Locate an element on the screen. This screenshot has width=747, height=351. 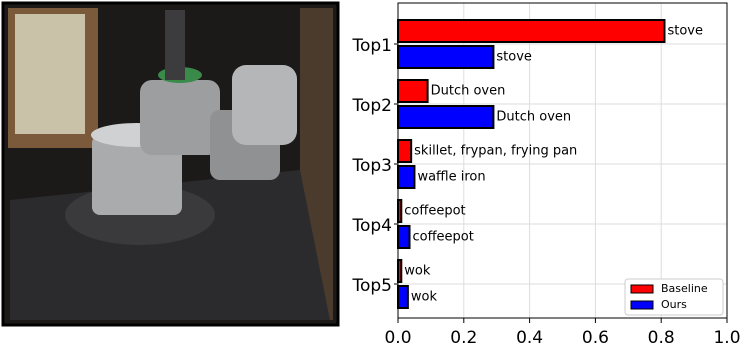
y-tick-label: Top3 is located at coordinates (371, 166).